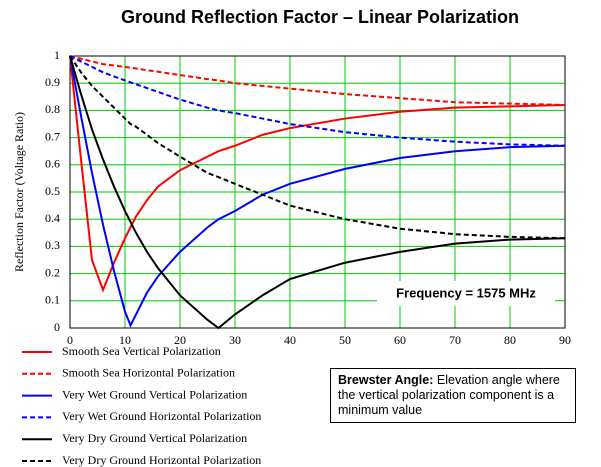 This screenshot has width=601, height=467. What do you see at coordinates (52, 191) in the screenshot?
I see `y-tick-label: 0.5` at bounding box center [52, 191].